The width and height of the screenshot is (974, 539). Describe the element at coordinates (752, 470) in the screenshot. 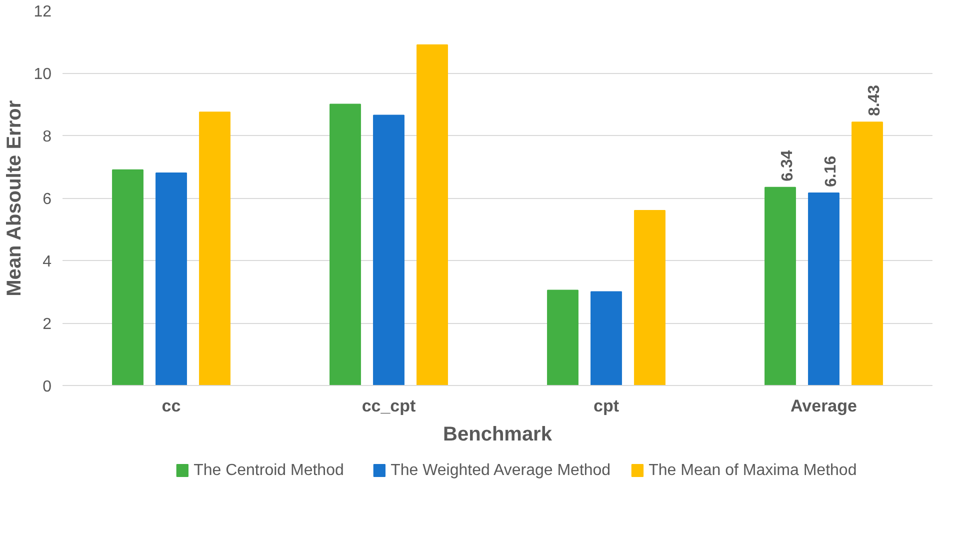

I see `legend-label: The Mean of Maxima Method` at that location.